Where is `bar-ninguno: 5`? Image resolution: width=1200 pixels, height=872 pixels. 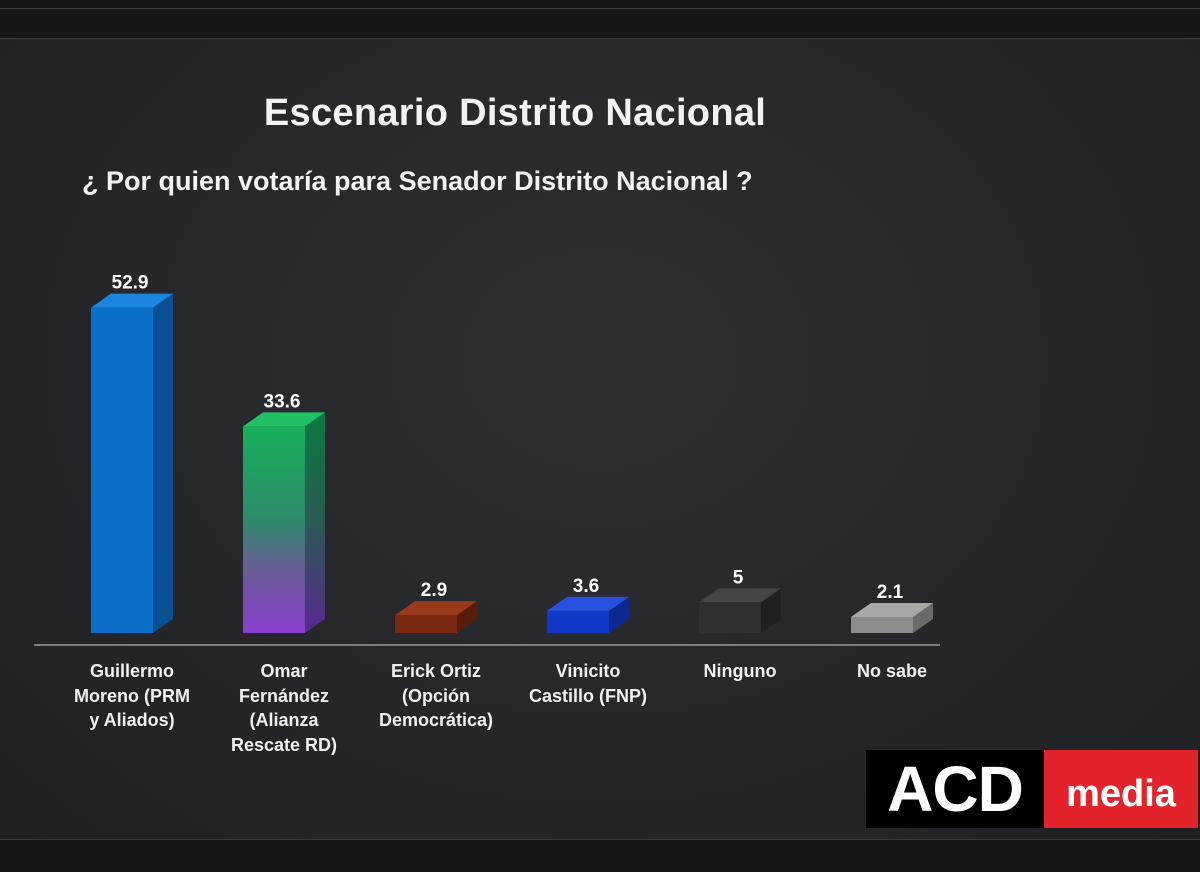
bar-ninguno: 5 is located at coordinates (740, 600).